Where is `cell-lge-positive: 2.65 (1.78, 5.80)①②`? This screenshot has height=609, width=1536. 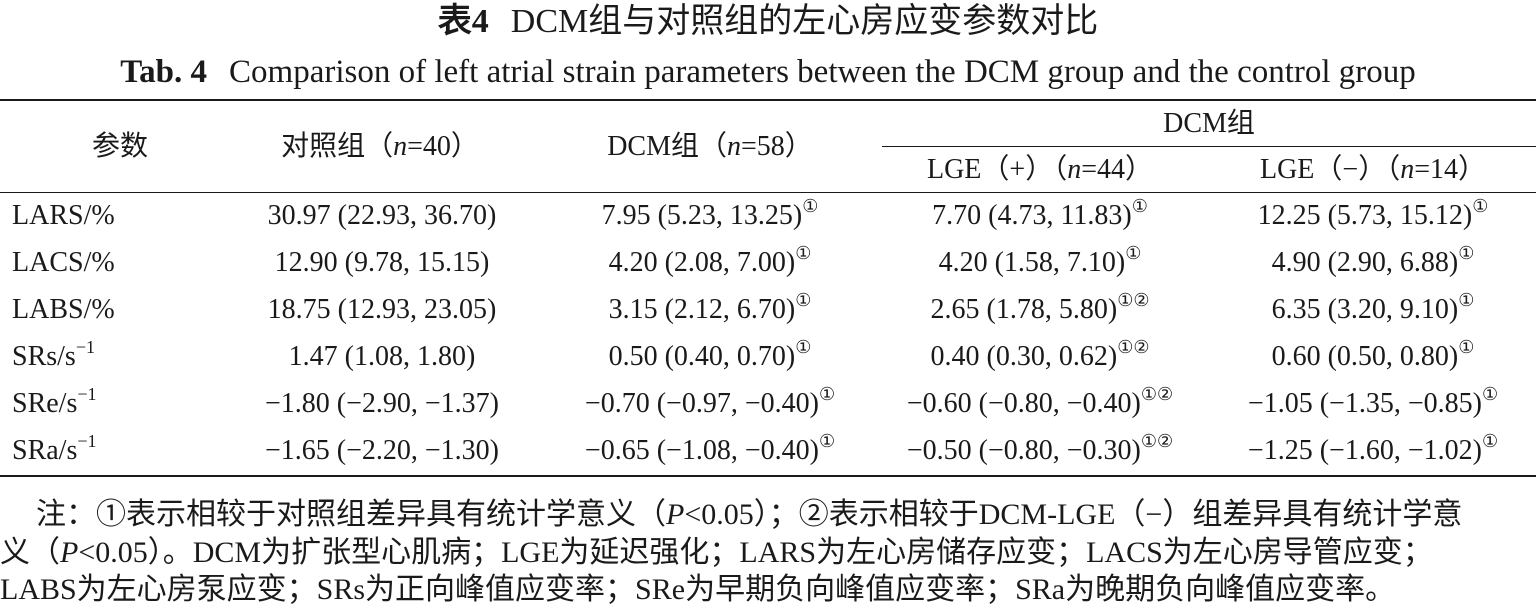 cell-lge-positive: 2.65 (1.78, 5.80)①② is located at coordinates (1040, 308).